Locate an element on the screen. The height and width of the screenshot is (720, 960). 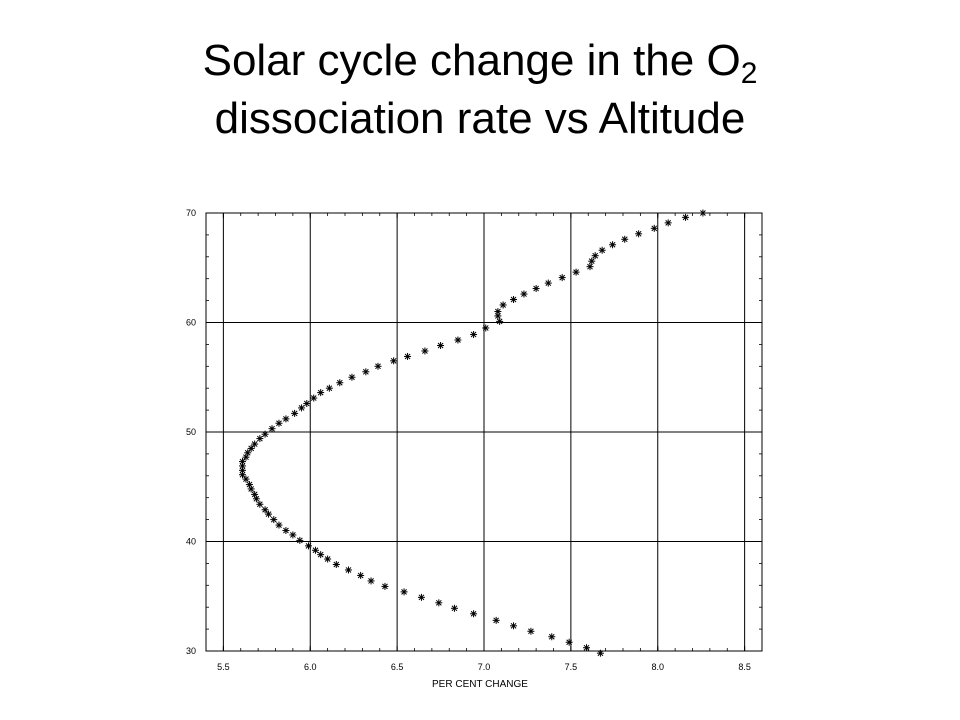
y-tick-label: 70 is located at coordinates (191, 213).